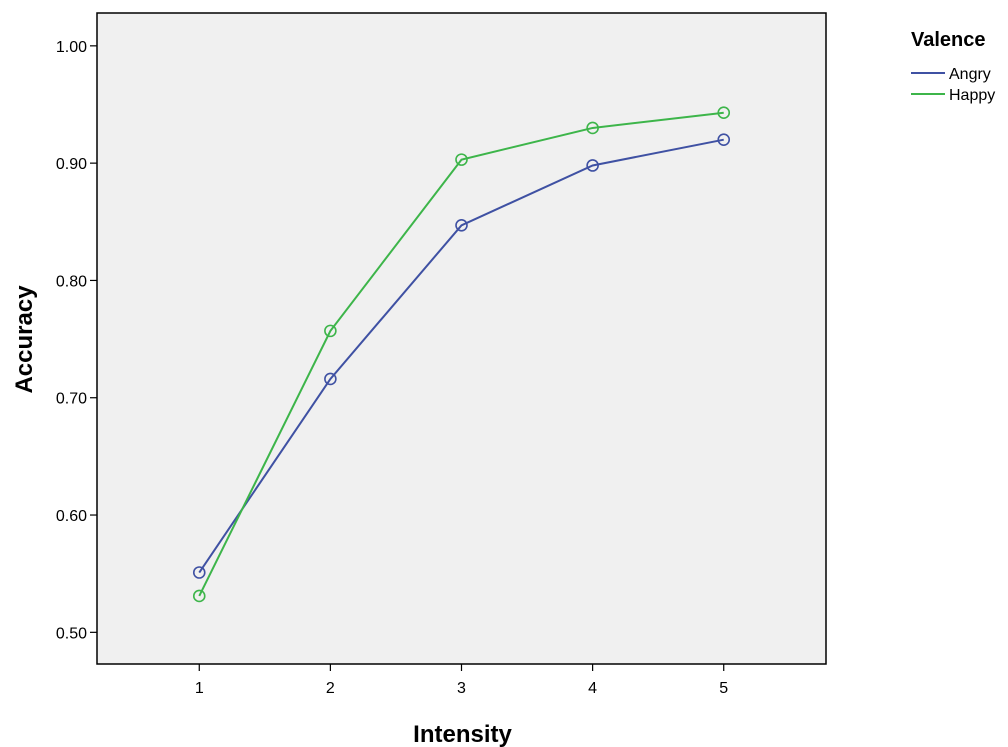 The image size is (1008, 747). Describe the element at coordinates (76, 340) in the screenshot. I see `y-axis: 0.50 0.60 0.70 0.80 0.90 1.00` at that location.